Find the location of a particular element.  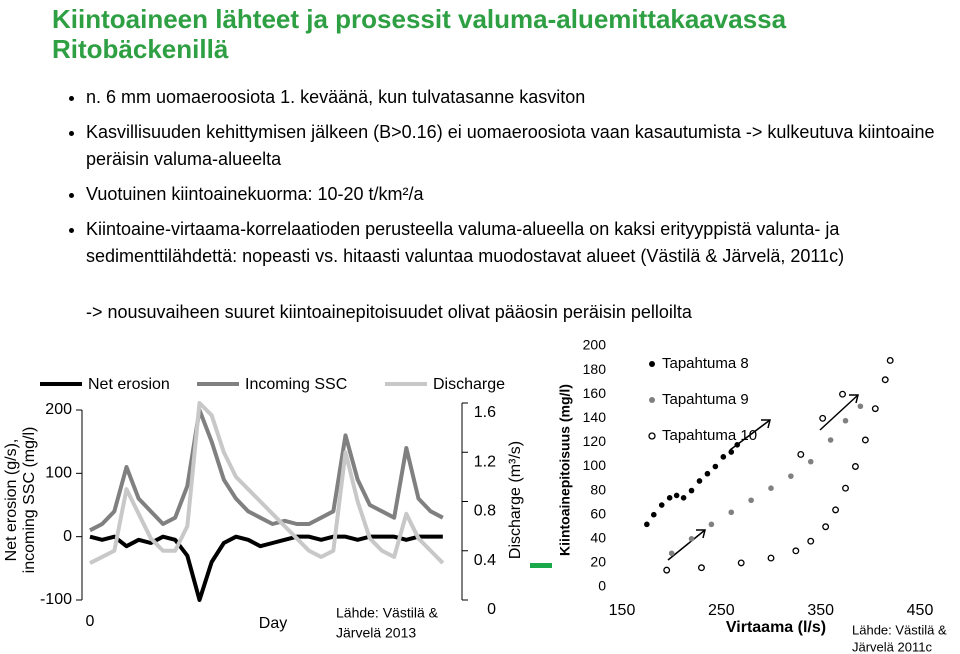

x-tick-label: 0 is located at coordinates (90, 621).